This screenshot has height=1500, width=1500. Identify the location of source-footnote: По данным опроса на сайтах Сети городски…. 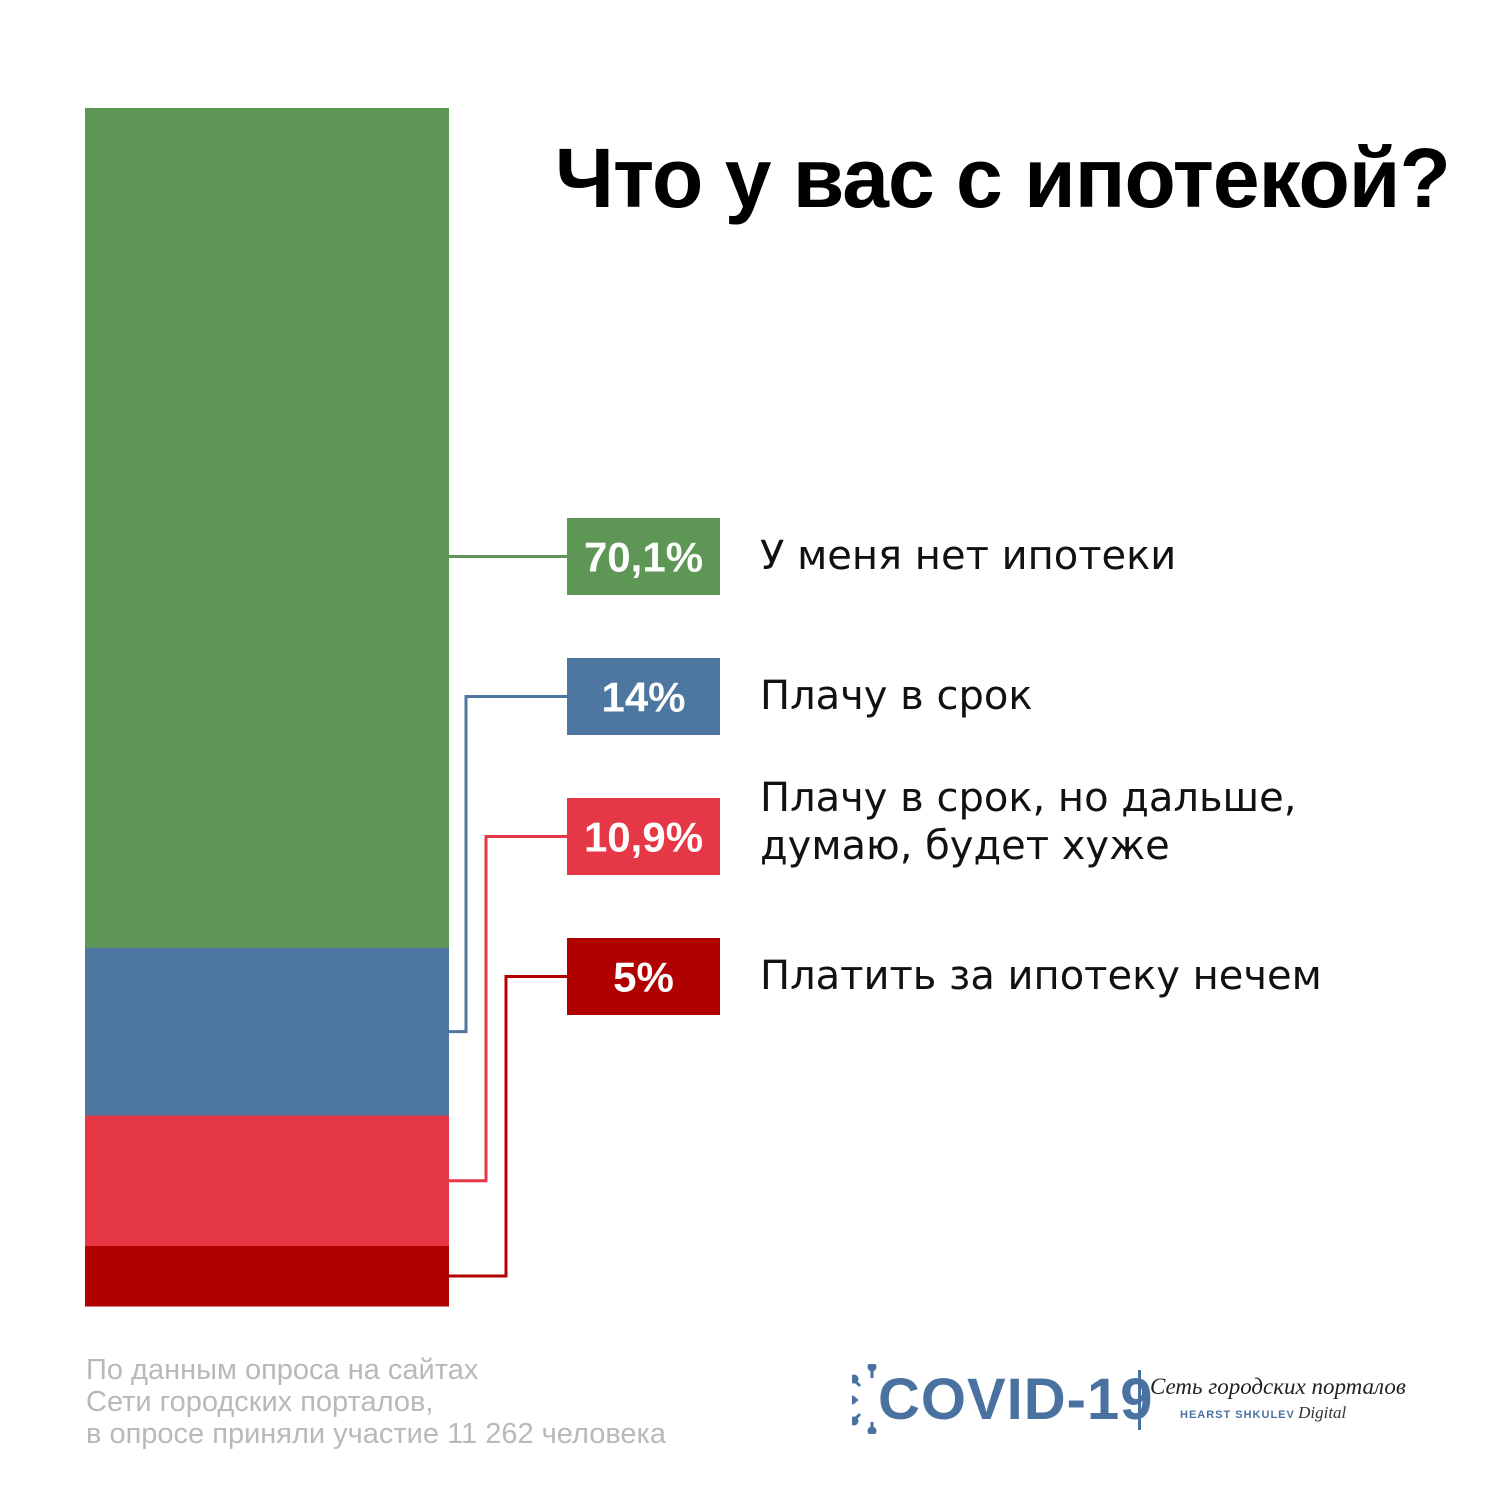
(376, 1402).